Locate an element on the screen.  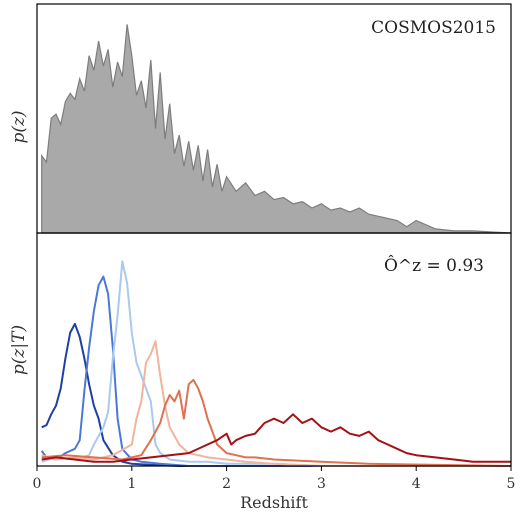
x-tick-label-4: 4 is located at coordinates (416, 484).